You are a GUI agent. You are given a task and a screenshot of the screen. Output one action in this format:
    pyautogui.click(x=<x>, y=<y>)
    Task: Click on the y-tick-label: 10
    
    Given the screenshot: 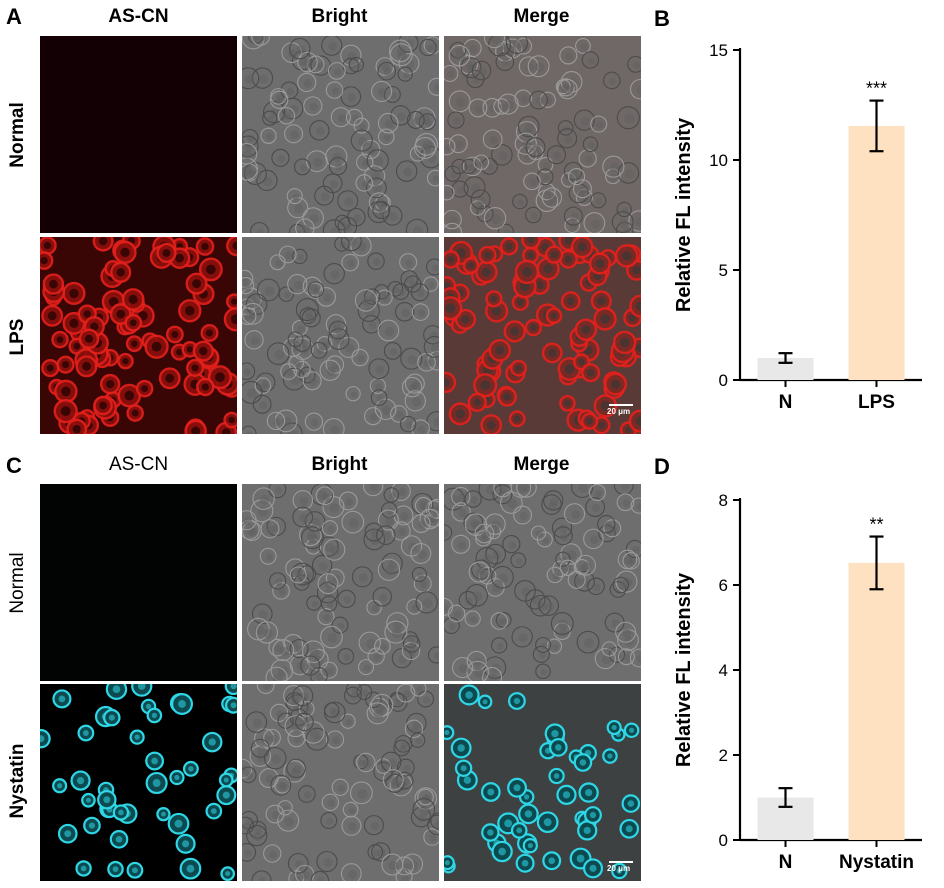 What is the action you would take?
    pyautogui.click(x=718, y=160)
    